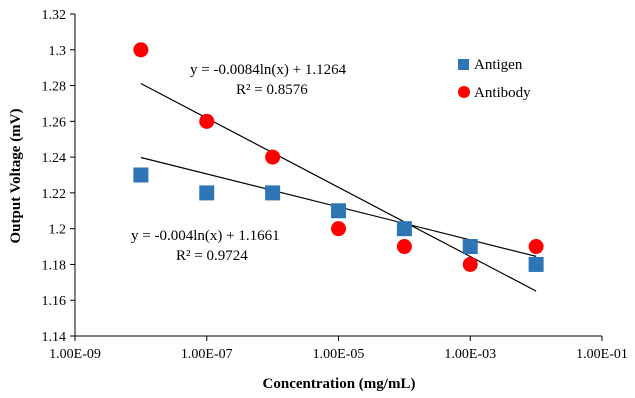 The height and width of the screenshot is (398, 635). Describe the element at coordinates (54, 337) in the screenshot. I see `y-tick-label: 1.14` at that location.